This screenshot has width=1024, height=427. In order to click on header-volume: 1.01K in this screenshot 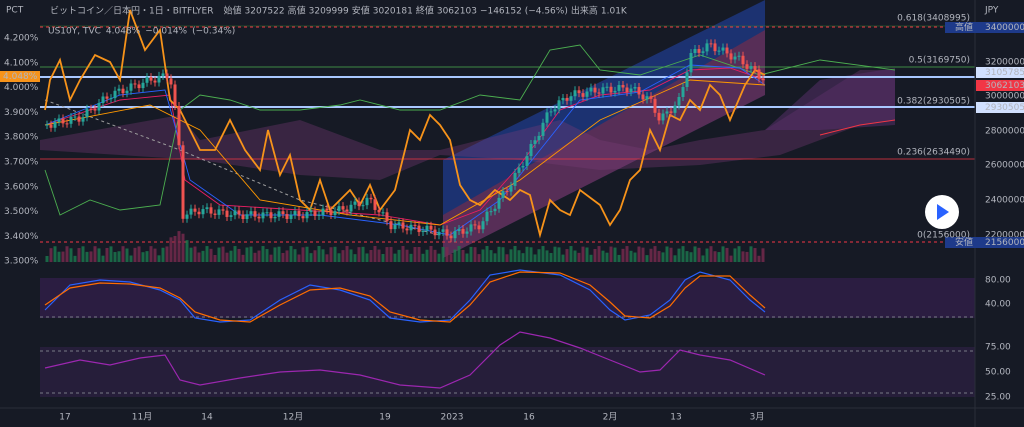, I will do `click(614, 12)`.